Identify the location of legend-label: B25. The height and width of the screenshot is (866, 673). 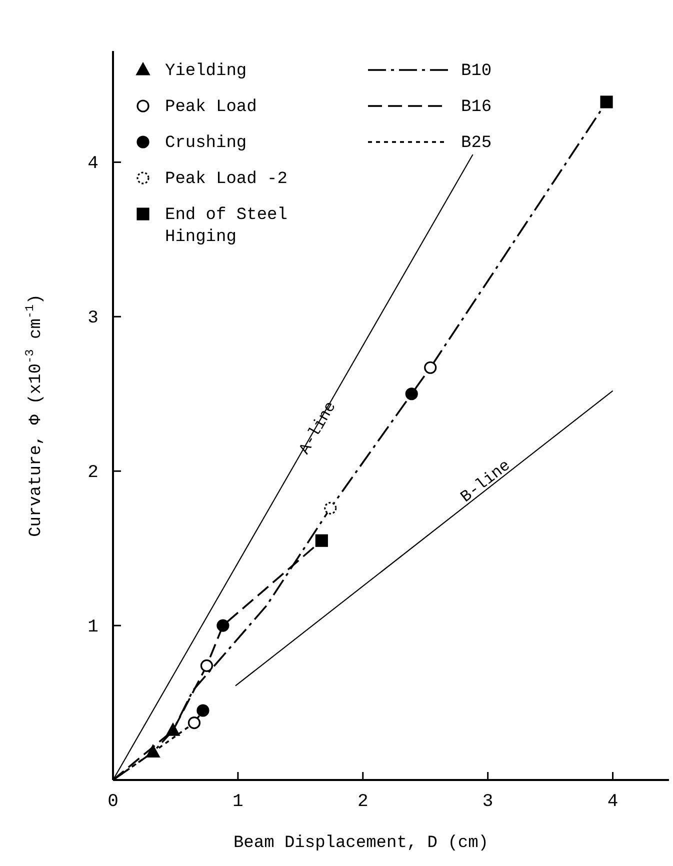
(476, 143).